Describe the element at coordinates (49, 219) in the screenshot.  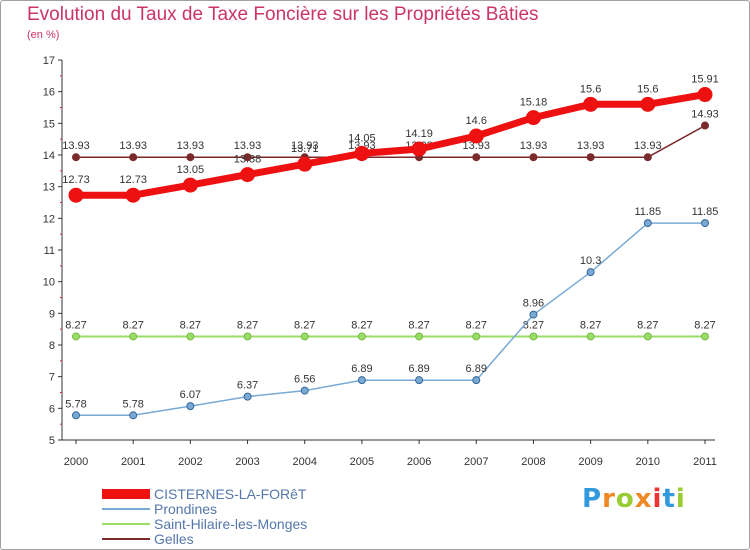
I see `y-tick-label: 12` at that location.